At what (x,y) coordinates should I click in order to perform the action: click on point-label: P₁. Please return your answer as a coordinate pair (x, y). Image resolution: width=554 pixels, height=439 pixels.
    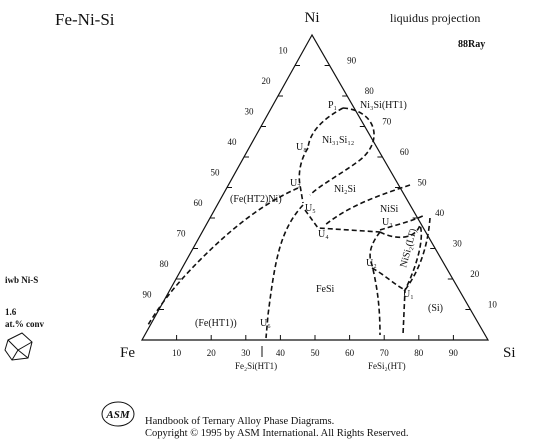
    Looking at the image, I should click on (332, 105).